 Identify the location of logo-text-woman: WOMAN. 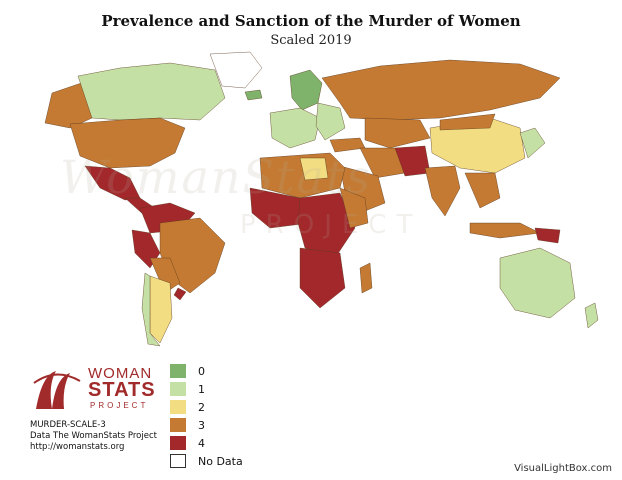
(120, 373).